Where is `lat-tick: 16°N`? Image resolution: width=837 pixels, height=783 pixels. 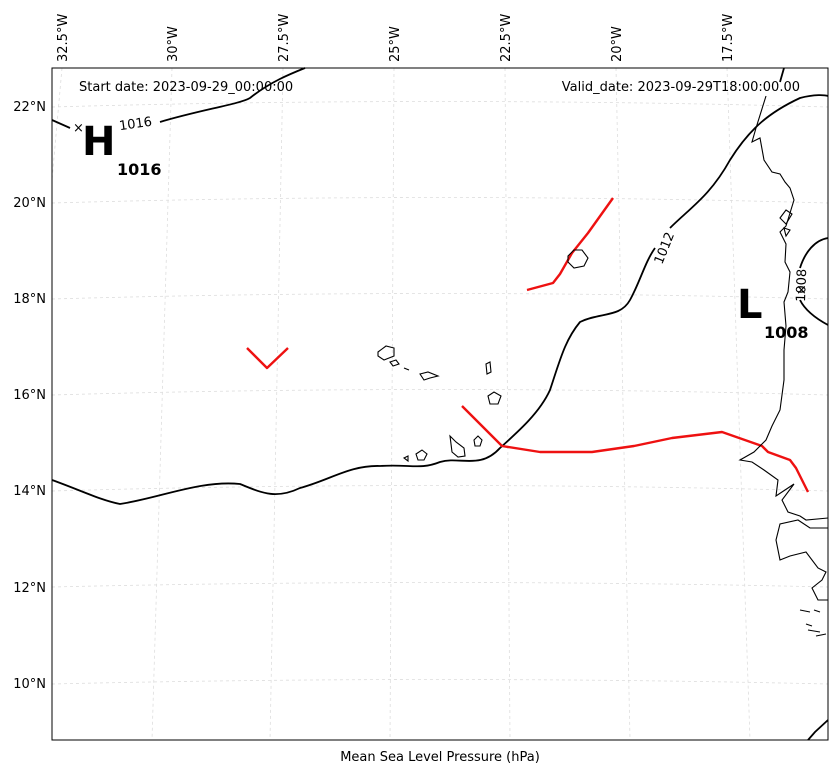 lat-tick: 16°N is located at coordinates (29, 395).